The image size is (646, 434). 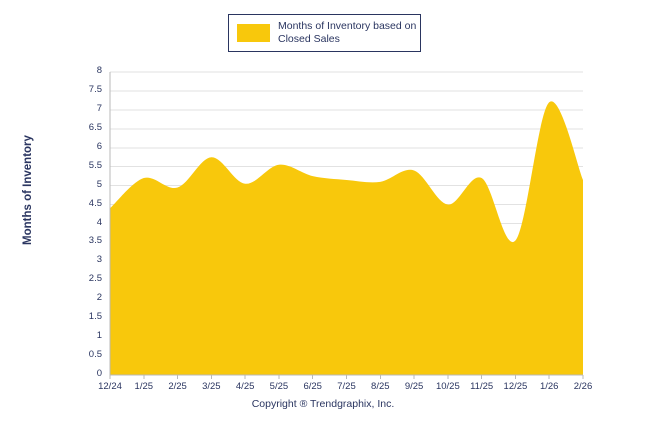 I want to click on y-axis-tick-label: 1.5, so click(x=95, y=317).